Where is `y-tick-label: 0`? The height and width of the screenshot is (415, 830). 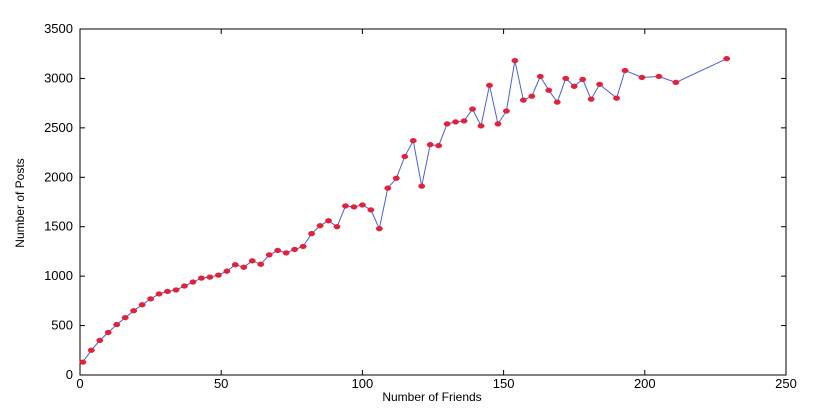
y-tick-label: 0 is located at coordinates (69, 374).